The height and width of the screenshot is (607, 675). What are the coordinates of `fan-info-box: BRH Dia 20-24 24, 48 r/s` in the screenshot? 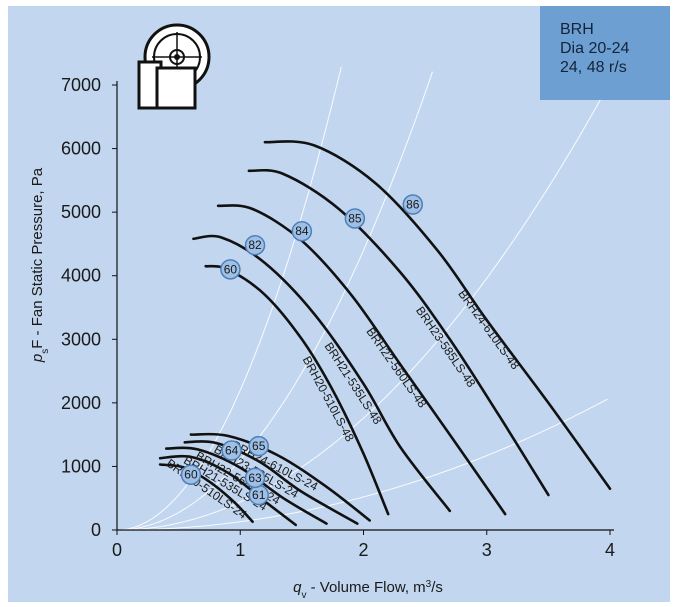 It's located at (605, 53).